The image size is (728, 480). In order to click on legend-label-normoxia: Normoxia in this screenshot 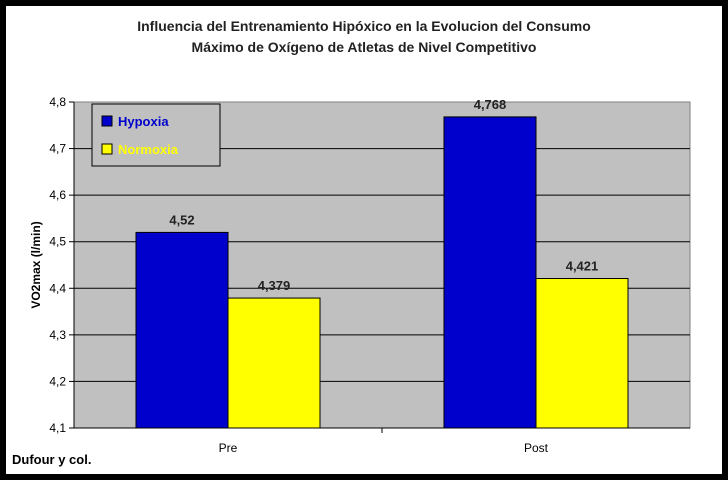, I will do `click(148, 149)`.